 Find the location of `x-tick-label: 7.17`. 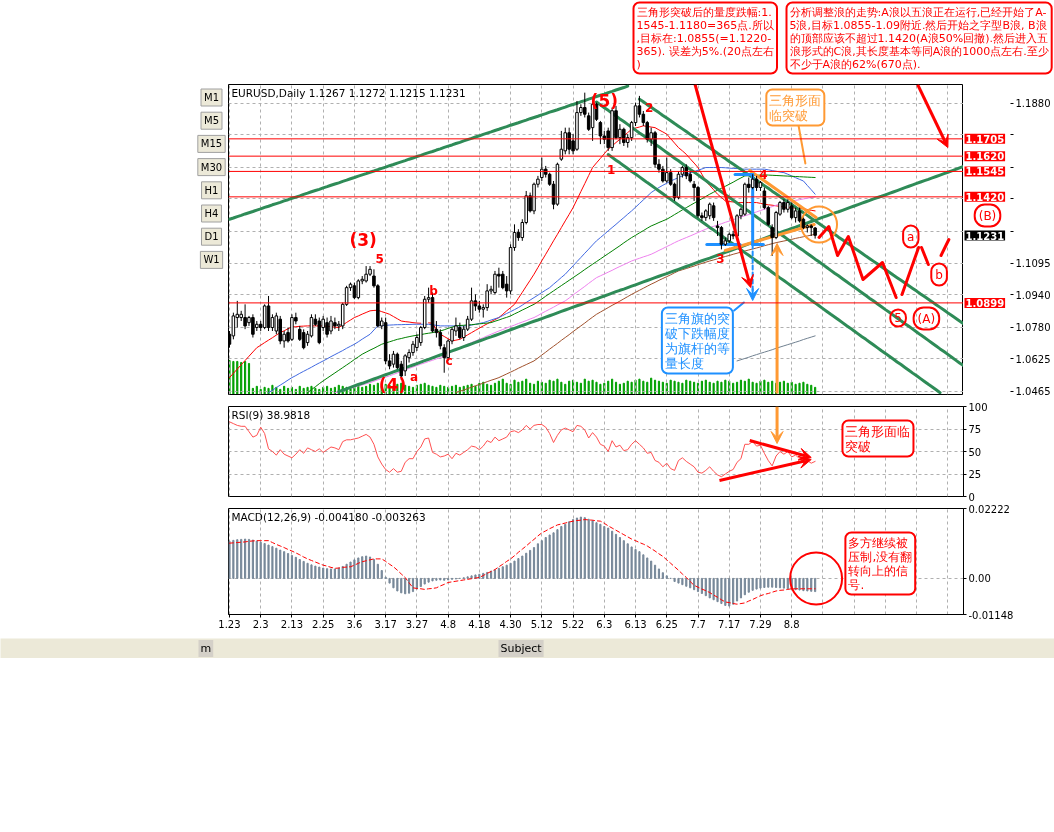

x-tick-label: 7.17 is located at coordinates (729, 624).